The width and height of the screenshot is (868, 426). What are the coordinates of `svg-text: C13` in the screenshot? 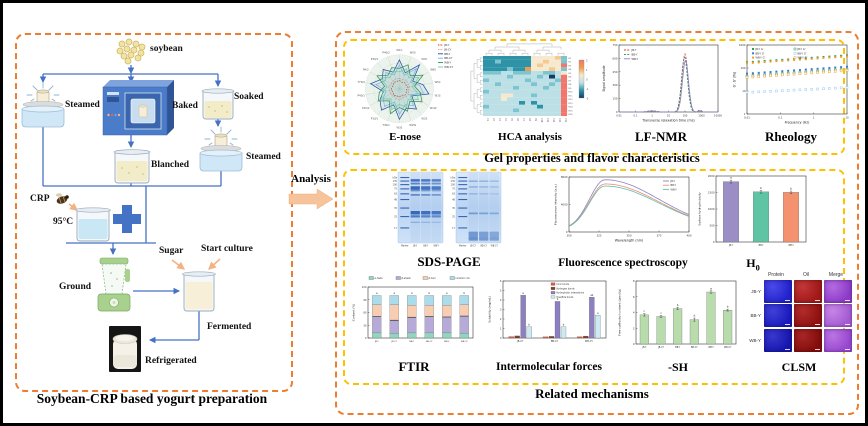 It's located at (559, 120).